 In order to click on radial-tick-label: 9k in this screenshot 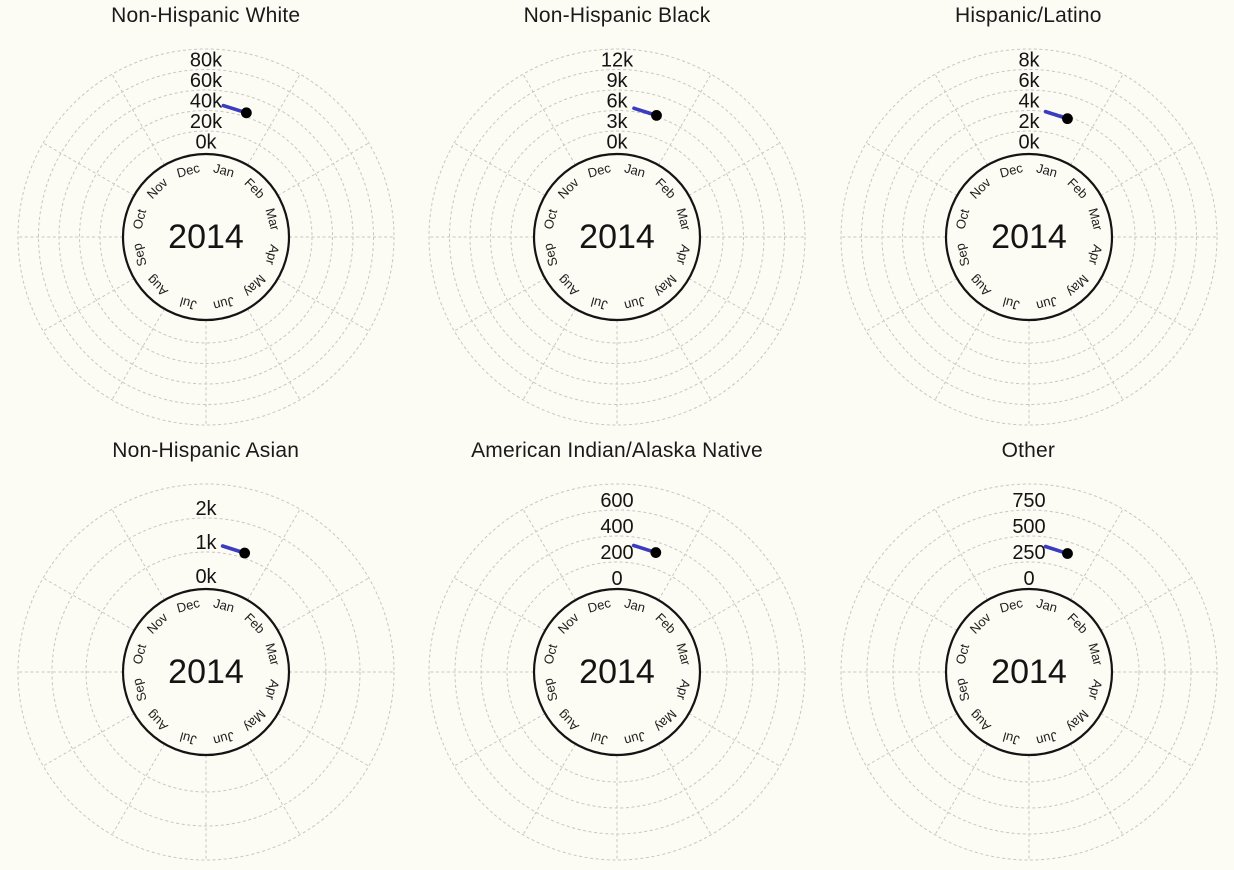, I will do `click(618, 81)`.